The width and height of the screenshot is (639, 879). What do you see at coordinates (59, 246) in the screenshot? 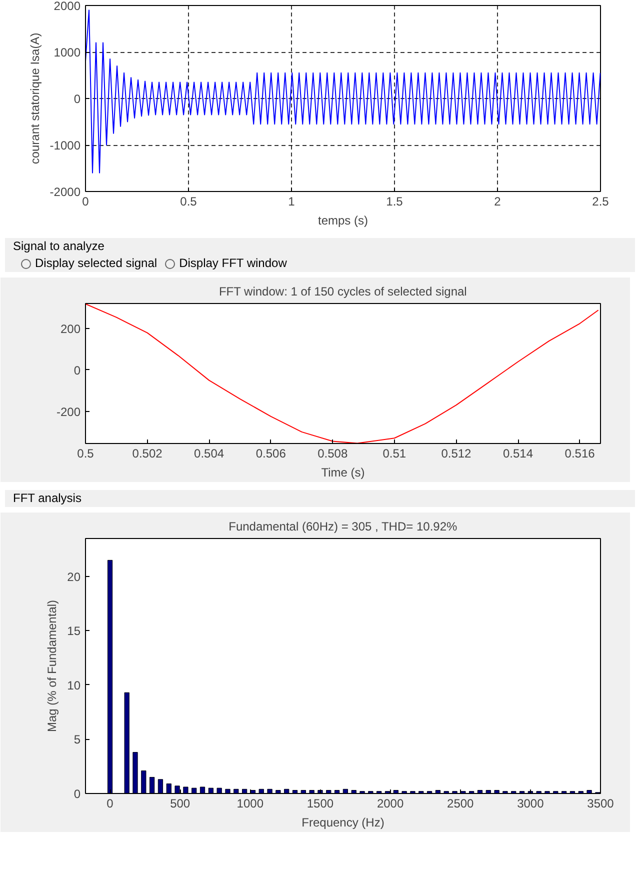
I see `text: Signal to analyze` at bounding box center [59, 246].